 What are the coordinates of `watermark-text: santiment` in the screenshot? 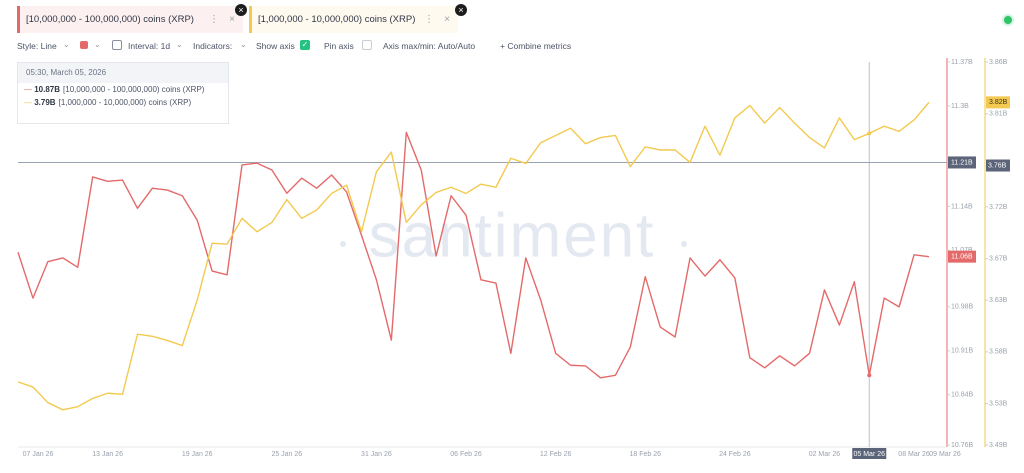 It's located at (512, 235).